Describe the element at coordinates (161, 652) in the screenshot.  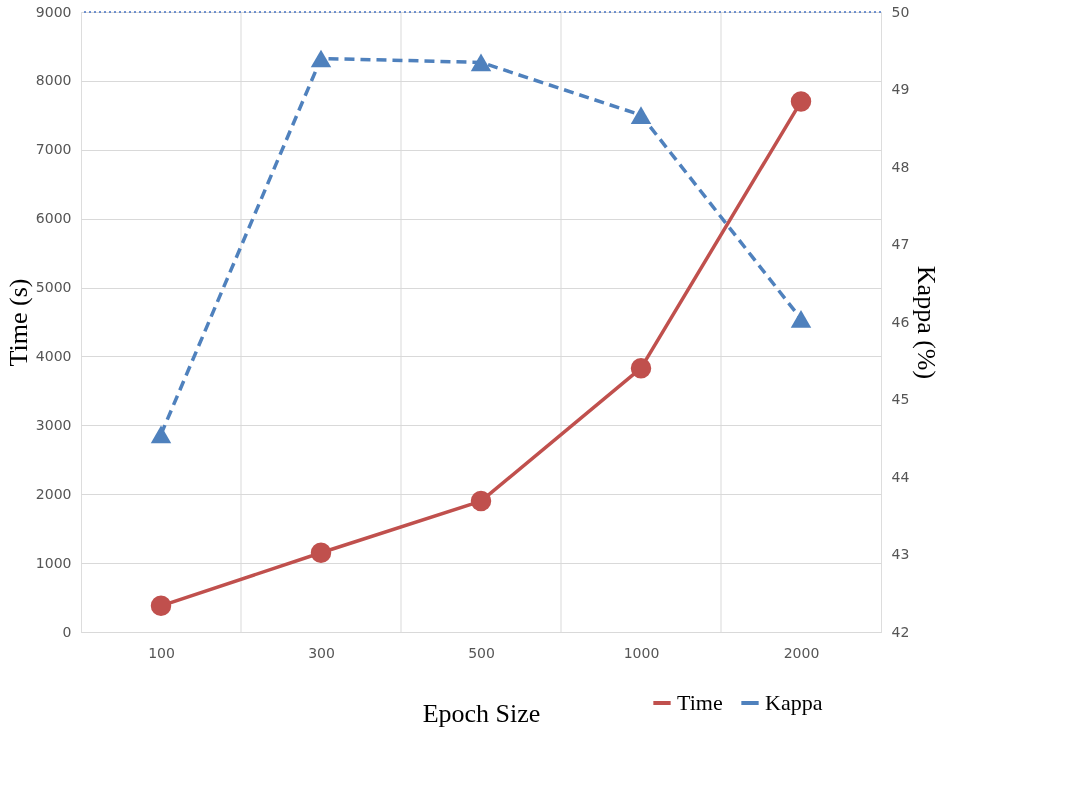
I see `x-tick-label: 100` at that location.